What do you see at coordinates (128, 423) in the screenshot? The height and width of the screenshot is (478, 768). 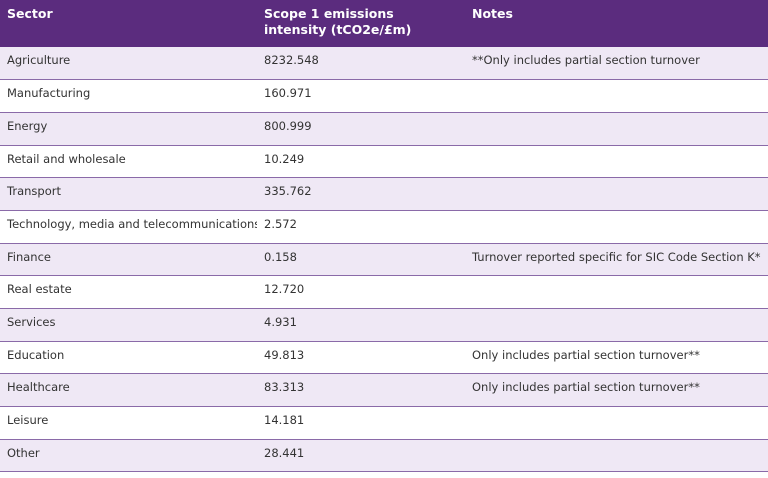 I see `sector-cell: Leisure` at bounding box center [128, 423].